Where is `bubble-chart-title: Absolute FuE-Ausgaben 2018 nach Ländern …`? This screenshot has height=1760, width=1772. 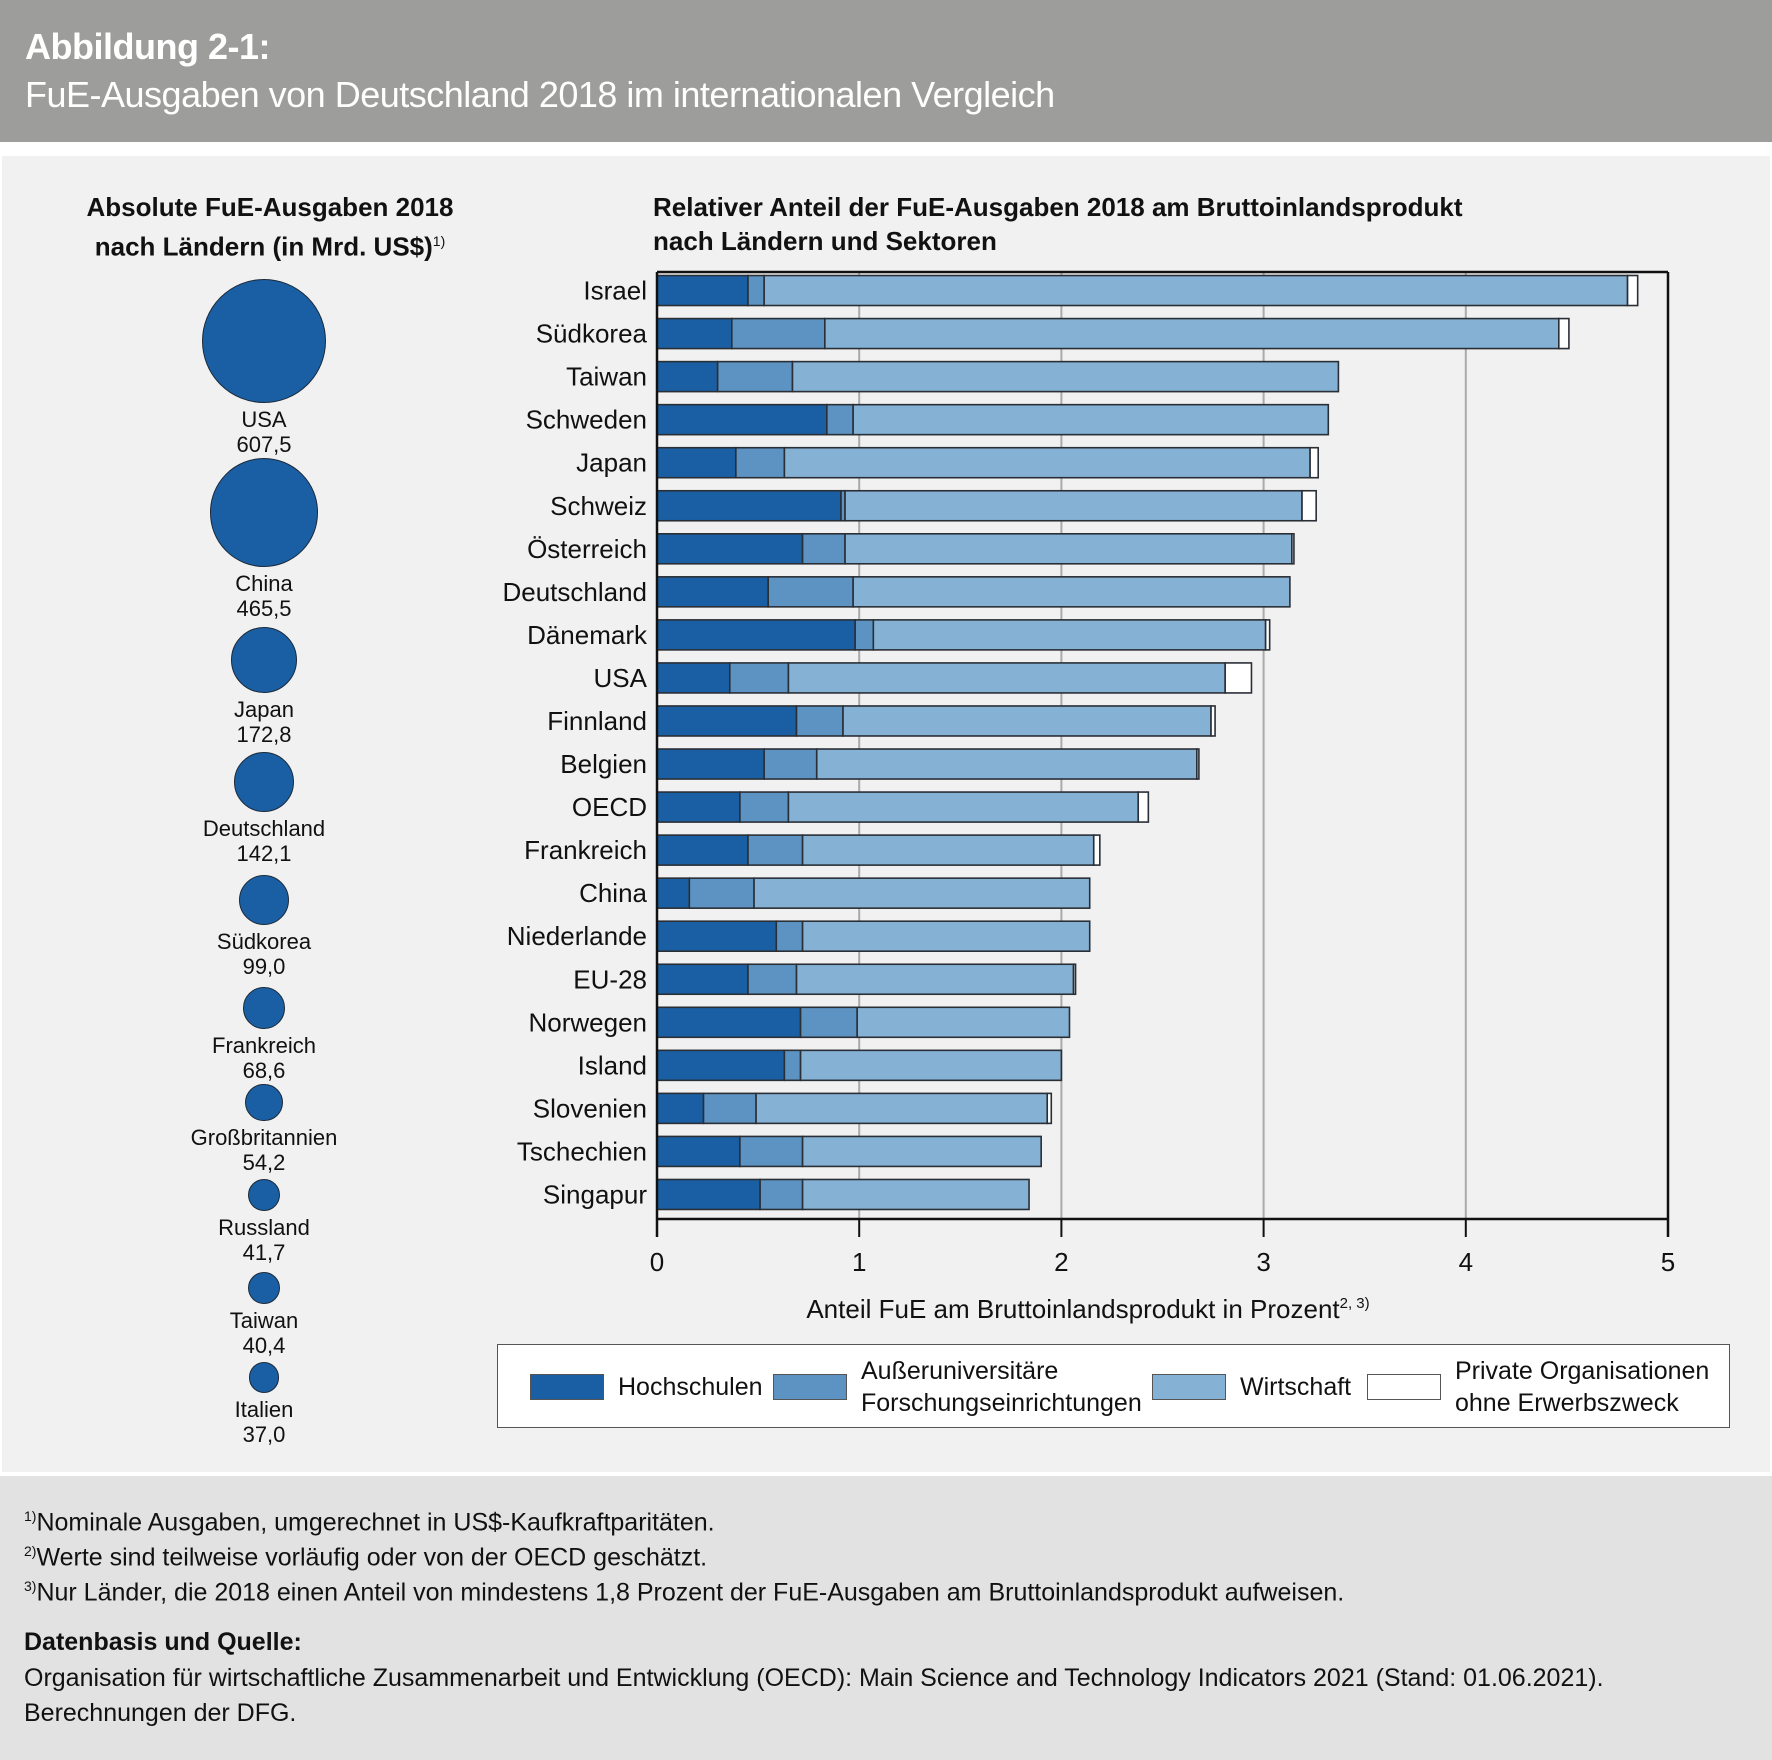
bubble-chart-title: Absolute FuE-Ausgaben 2018 nach Ländern … is located at coordinates (270, 227).